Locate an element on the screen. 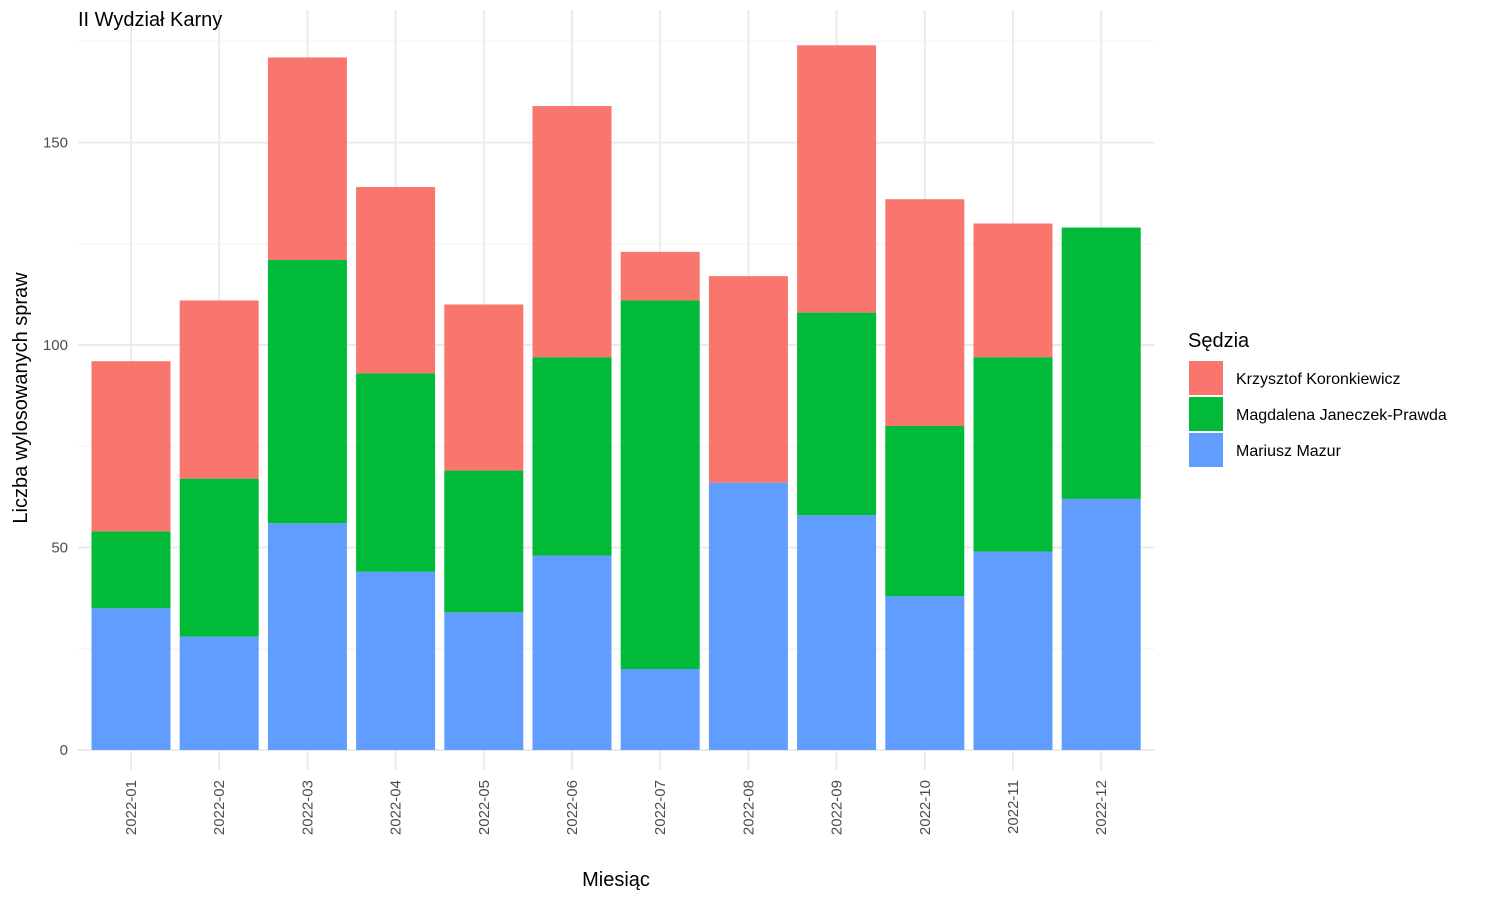 This screenshot has height=900, width=1500. x-tick-label: 2022-03 is located at coordinates (307, 807).